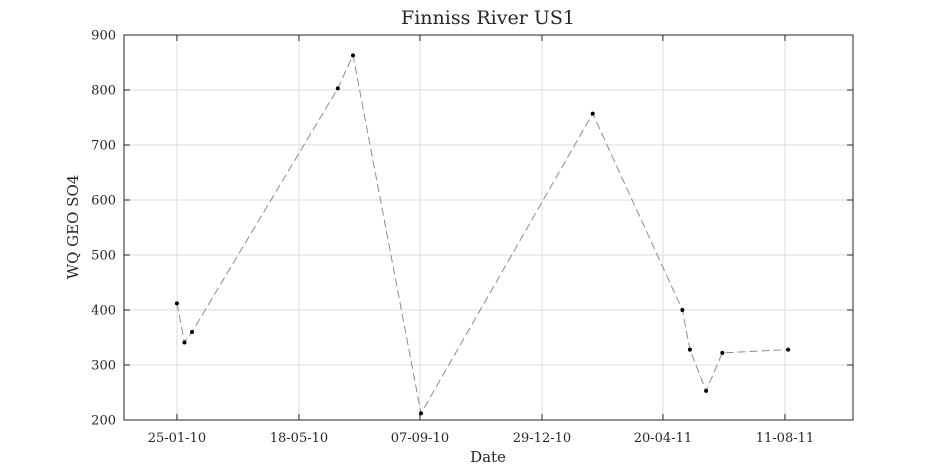  Describe the element at coordinates (542, 438) in the screenshot. I see `x-tick-label: 29-12-10` at that location.